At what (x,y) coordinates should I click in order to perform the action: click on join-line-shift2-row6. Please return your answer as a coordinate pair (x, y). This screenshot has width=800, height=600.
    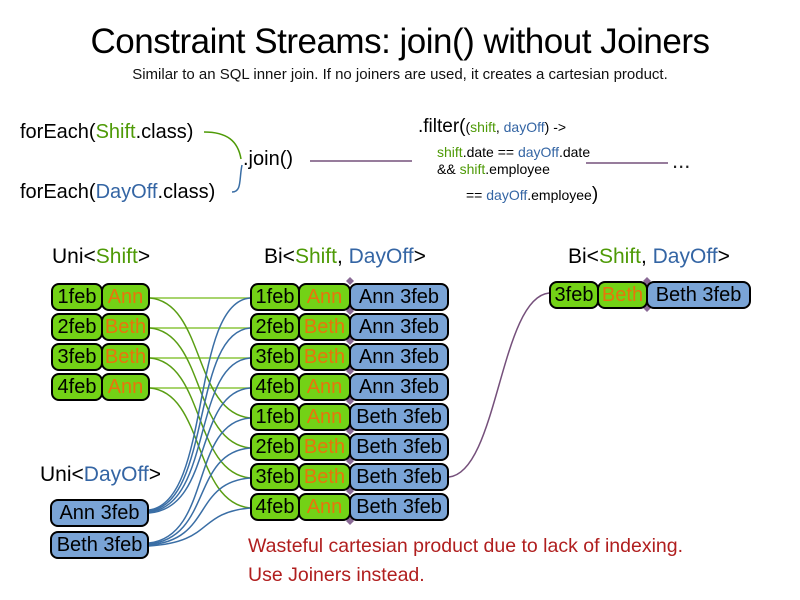
    Looking at the image, I should click on (200, 388).